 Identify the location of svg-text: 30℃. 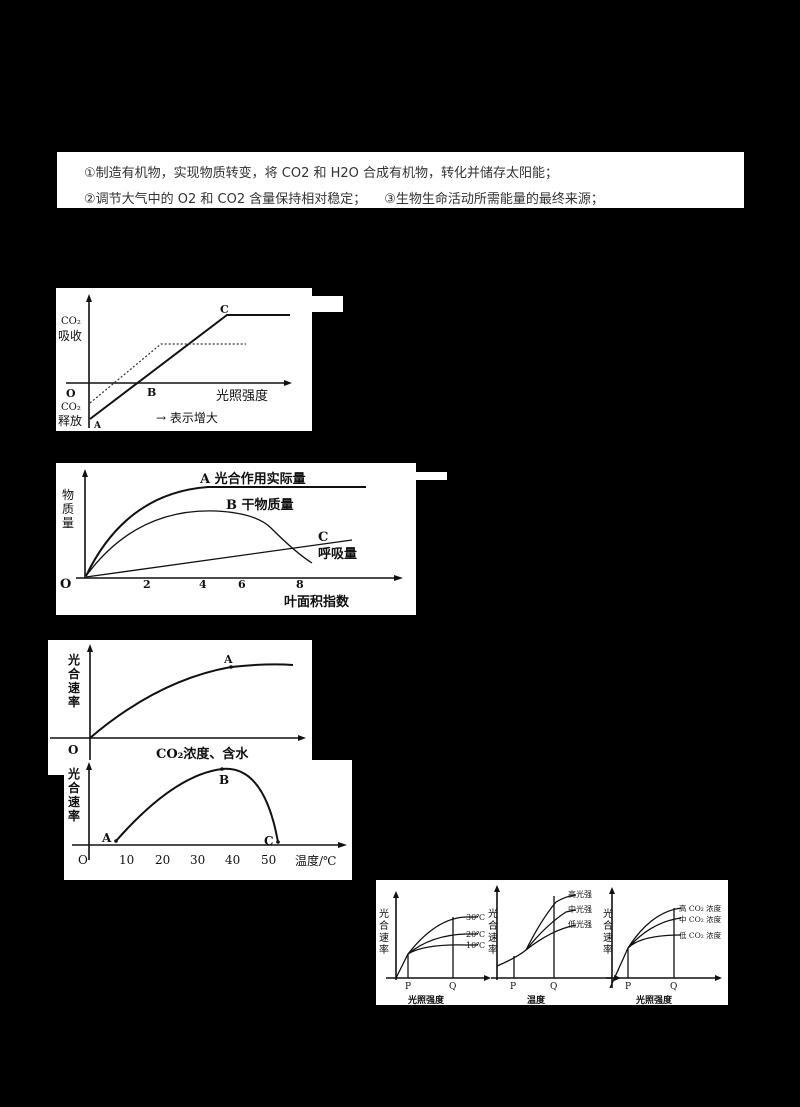
(475, 917).